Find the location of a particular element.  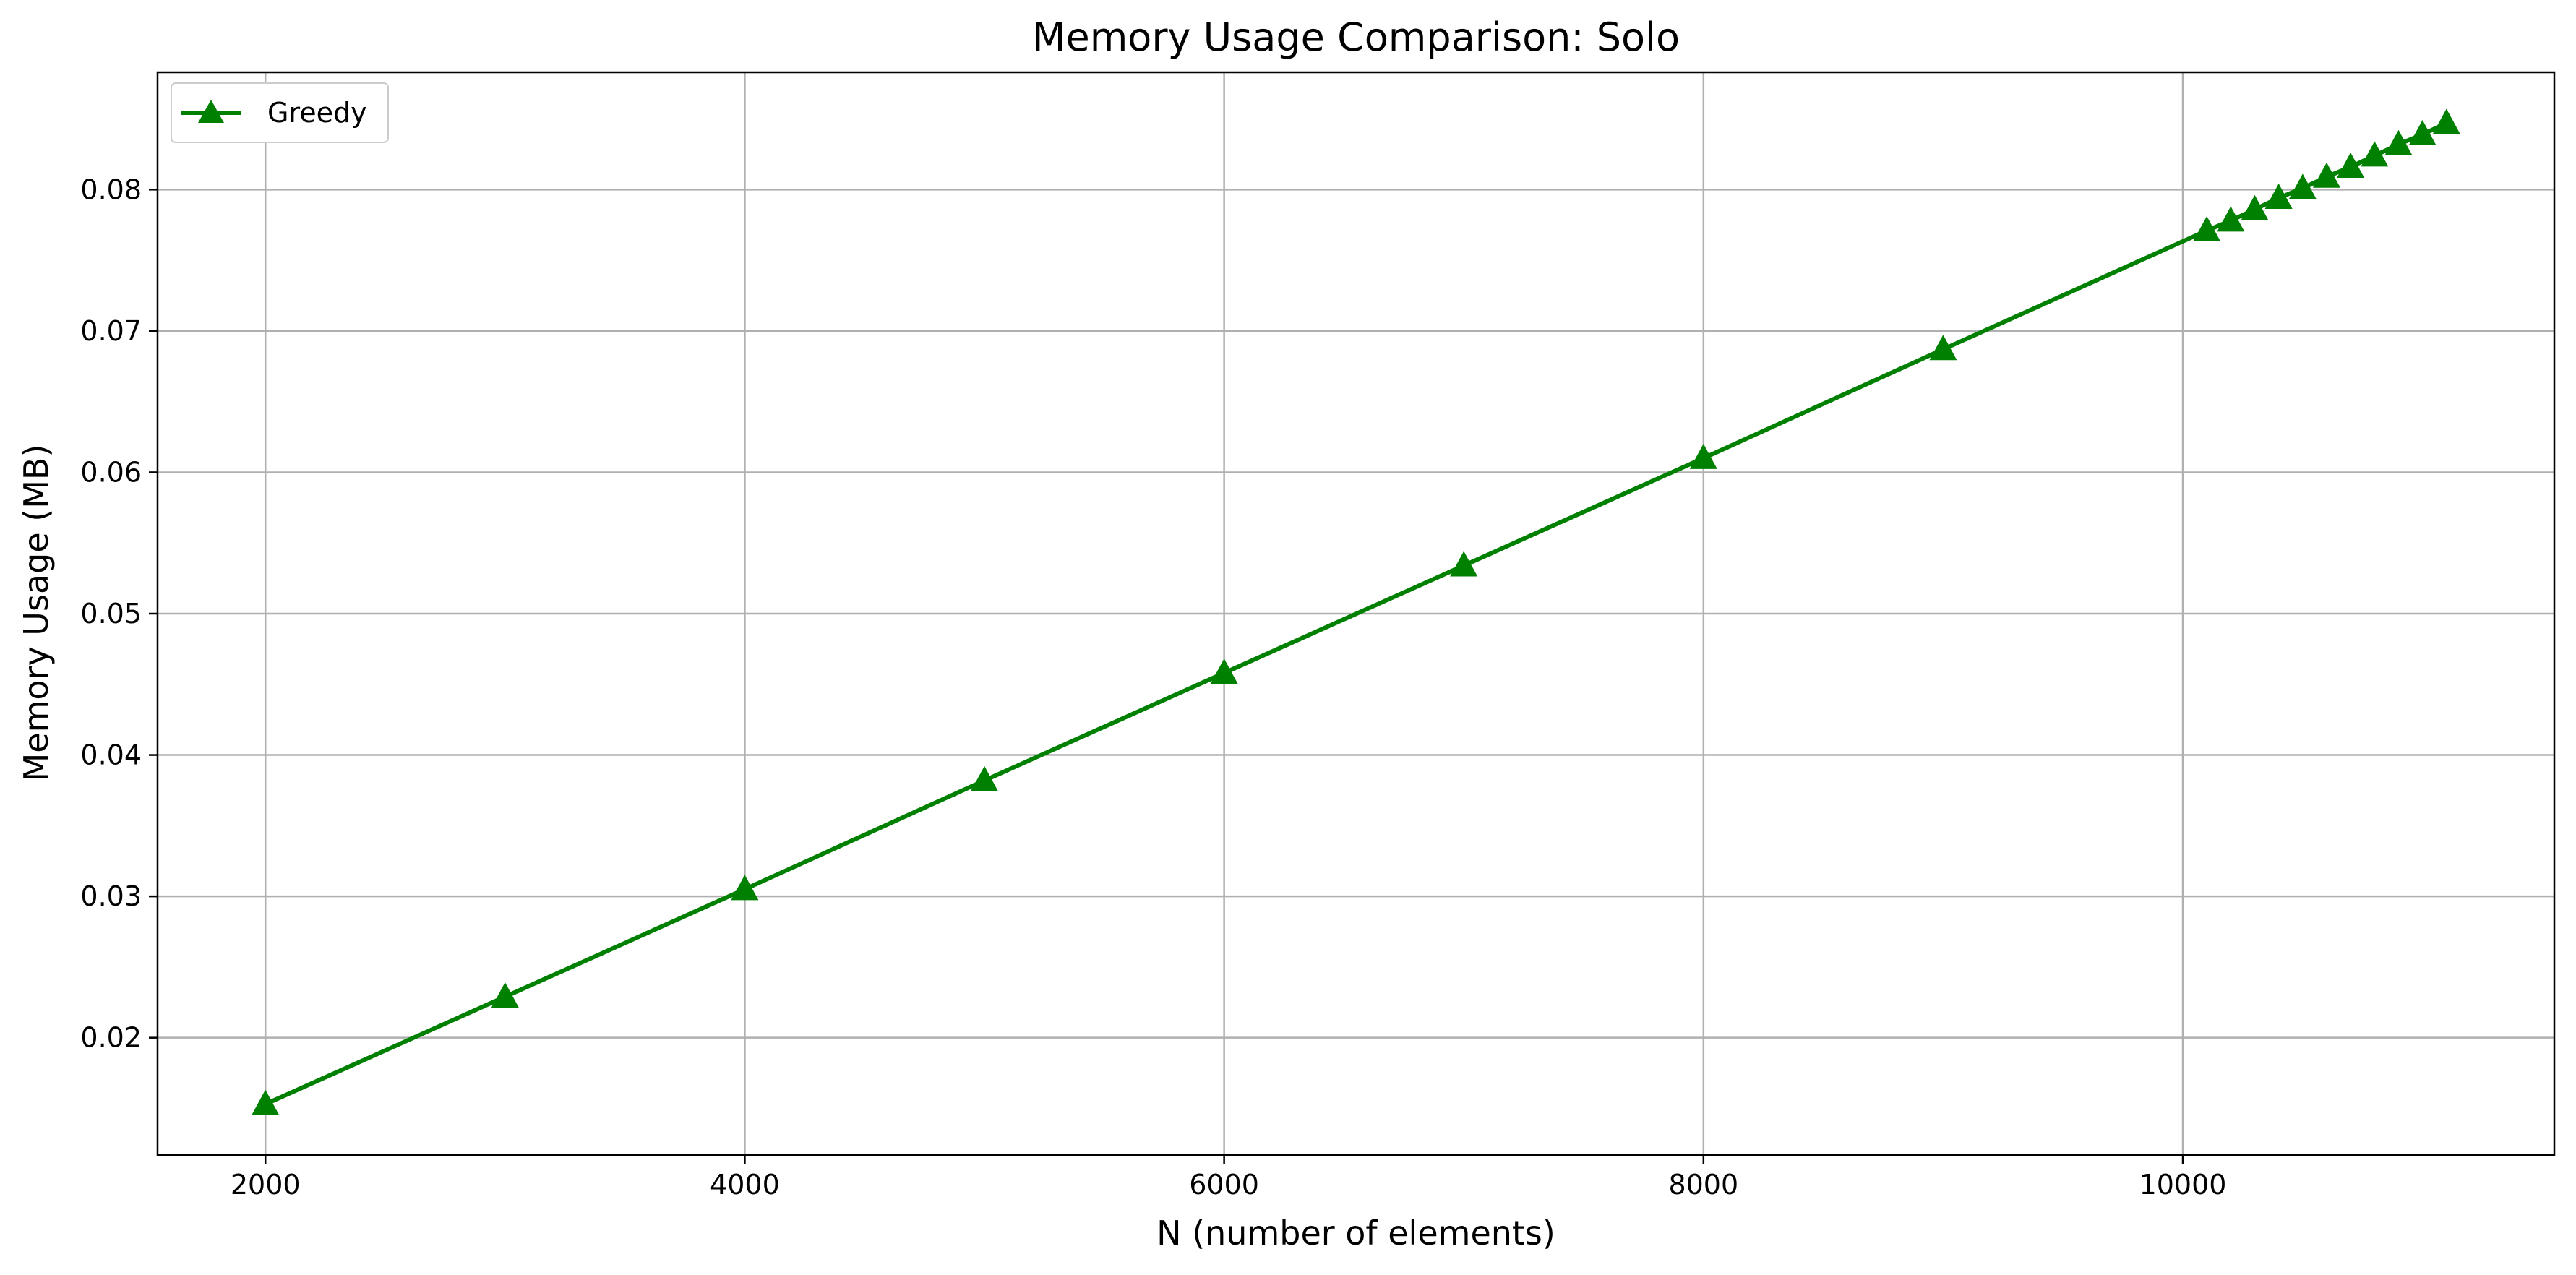

x-tick-label: 4000 is located at coordinates (745, 1185).